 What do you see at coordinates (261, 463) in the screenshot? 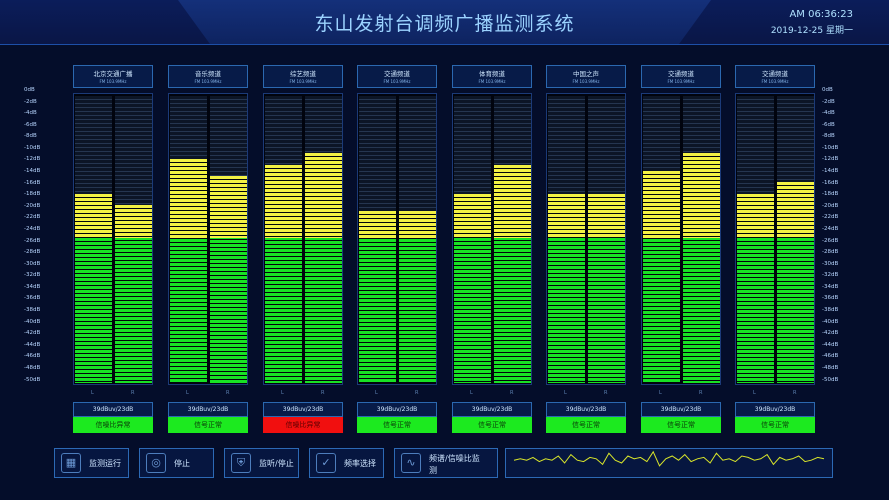
I see `listen-stop-button: ⛨ 监听/停止` at bounding box center [261, 463].